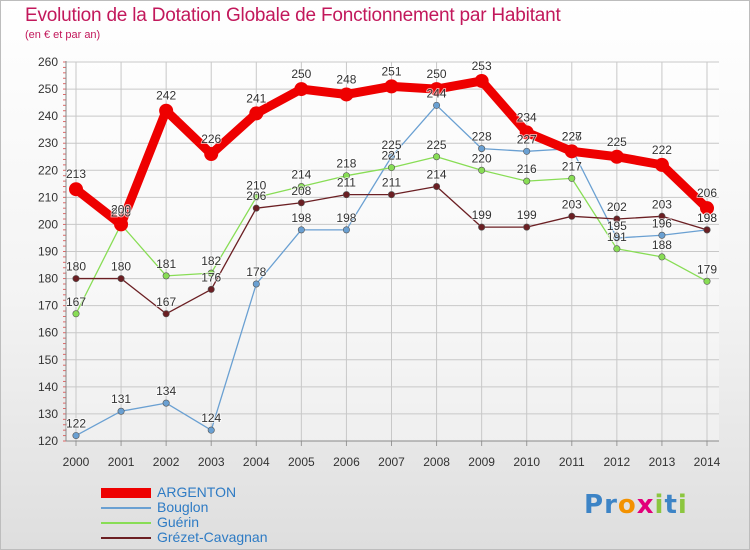 The width and height of the screenshot is (750, 550). Describe the element at coordinates (391, 145) in the screenshot. I see `data-label-bouglon: 225` at that location.